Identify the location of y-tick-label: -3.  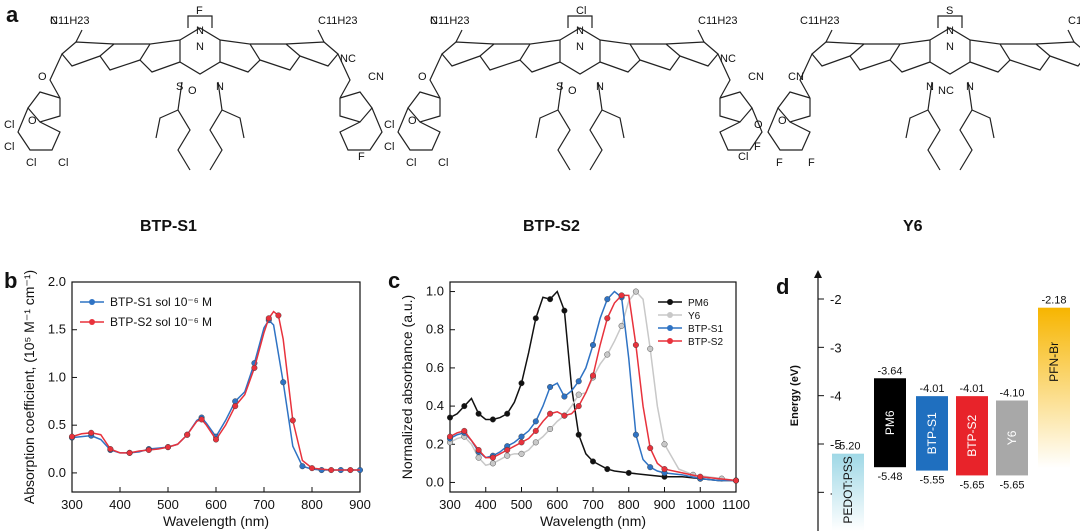
(836, 347).